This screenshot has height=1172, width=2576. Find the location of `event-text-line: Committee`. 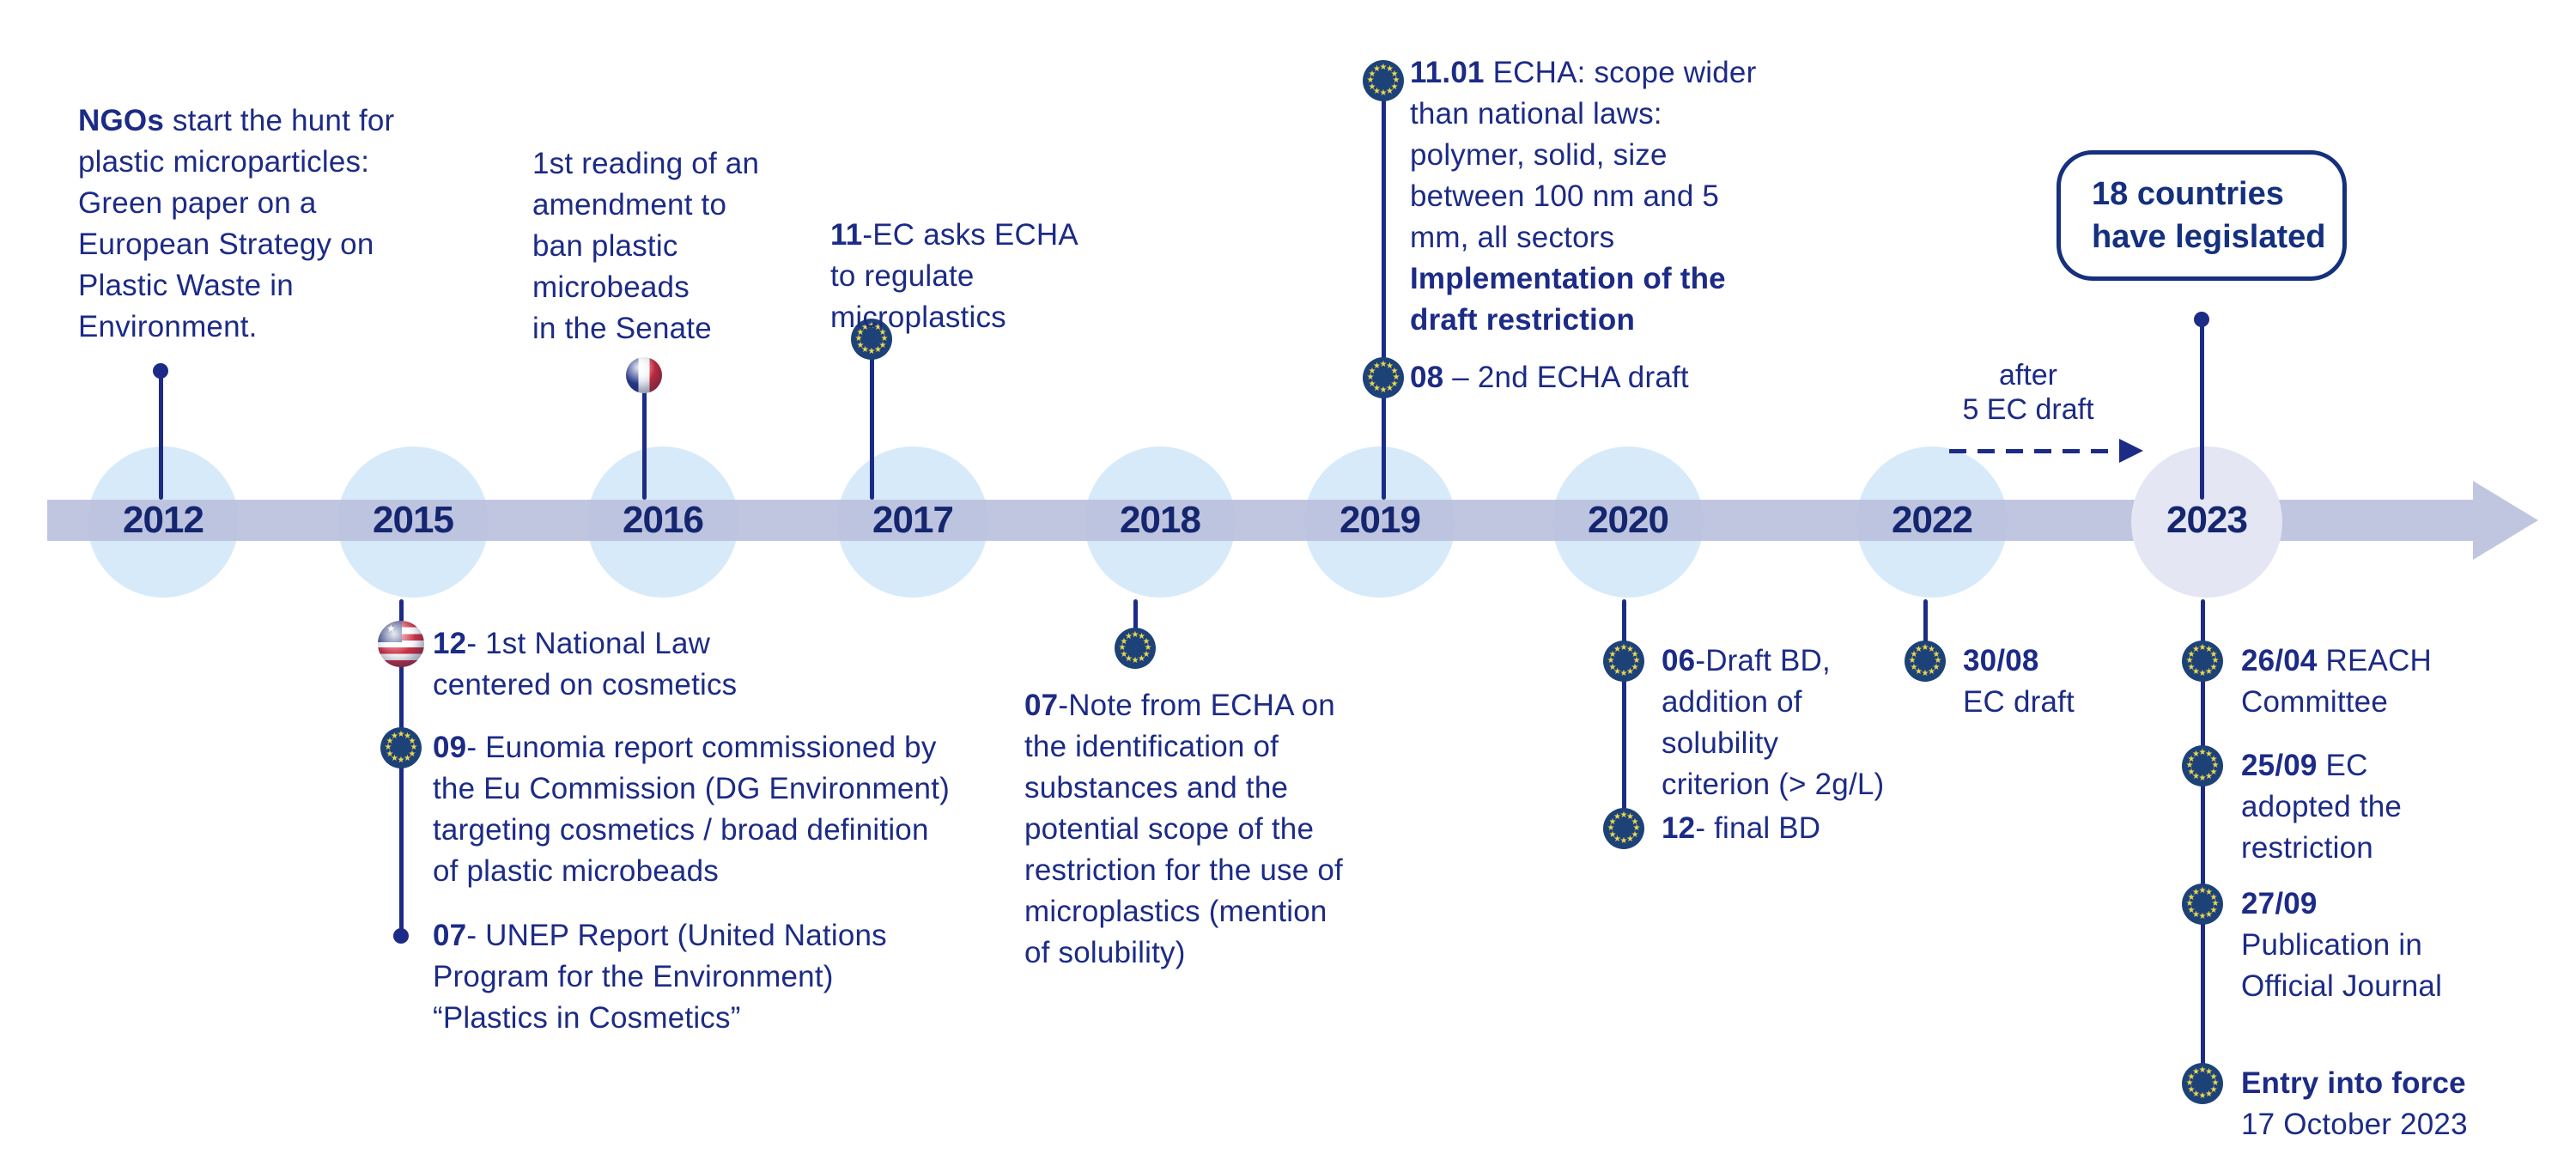

event-text-line: Committee is located at coordinates (2315, 702).